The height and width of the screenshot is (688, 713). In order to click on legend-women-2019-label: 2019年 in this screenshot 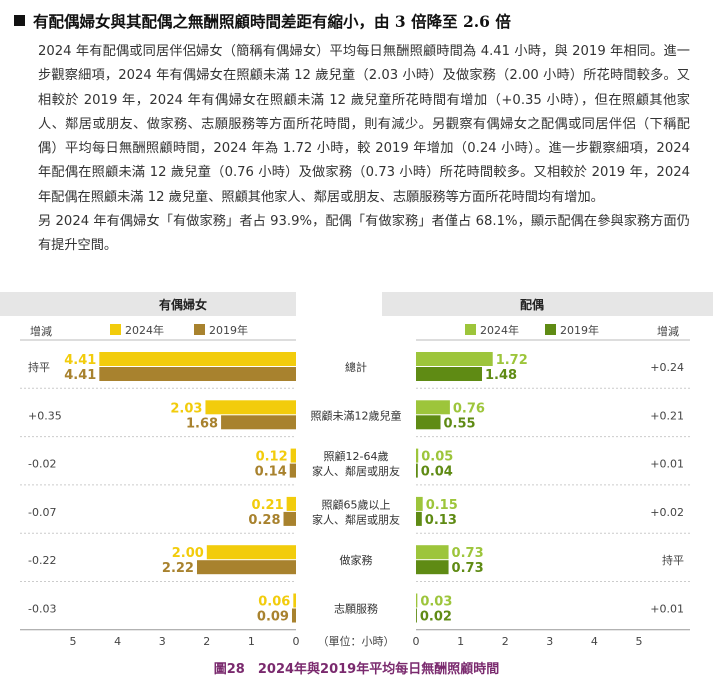, I will do `click(228, 330)`.